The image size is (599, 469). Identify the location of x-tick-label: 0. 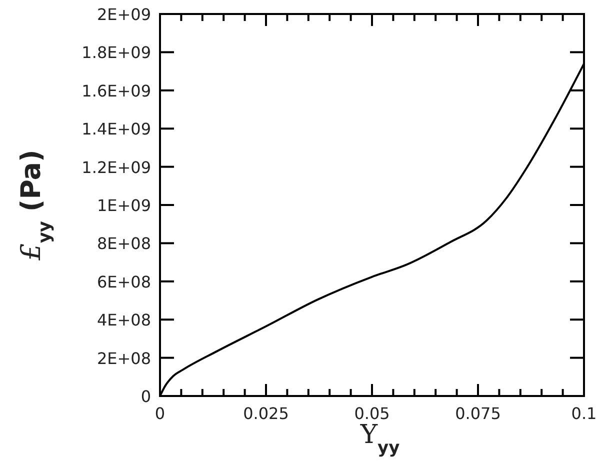
(160, 413).